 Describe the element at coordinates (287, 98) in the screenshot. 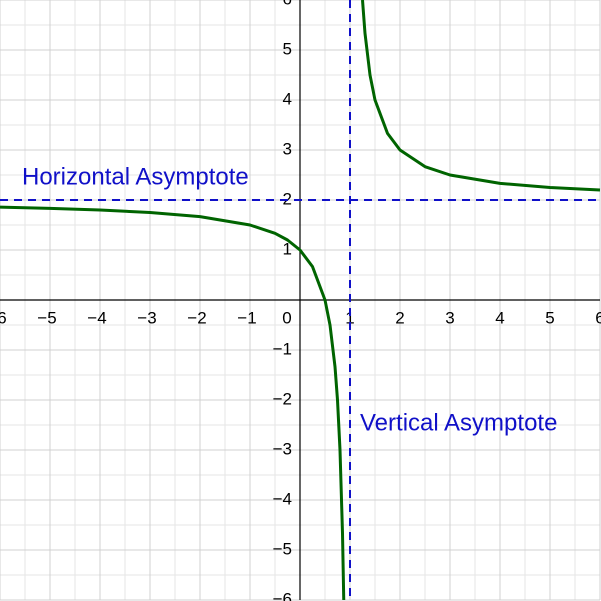

I see `y-tick-label: 4` at that location.